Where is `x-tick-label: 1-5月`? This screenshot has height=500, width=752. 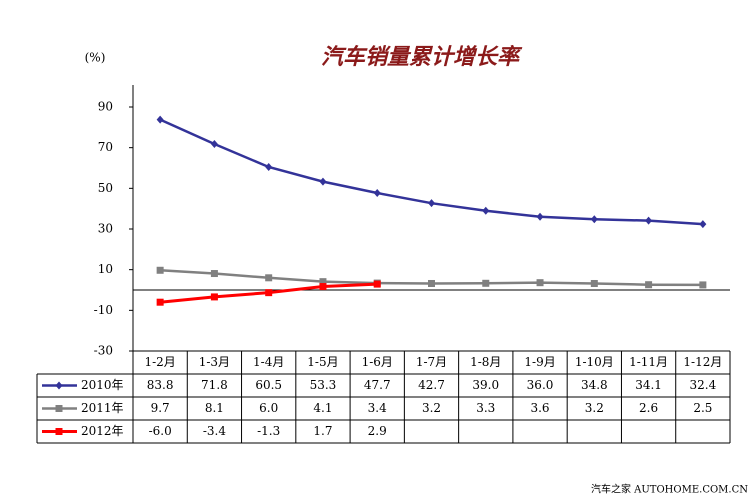
x-tick-label: 1-5月 is located at coordinates (322, 362).